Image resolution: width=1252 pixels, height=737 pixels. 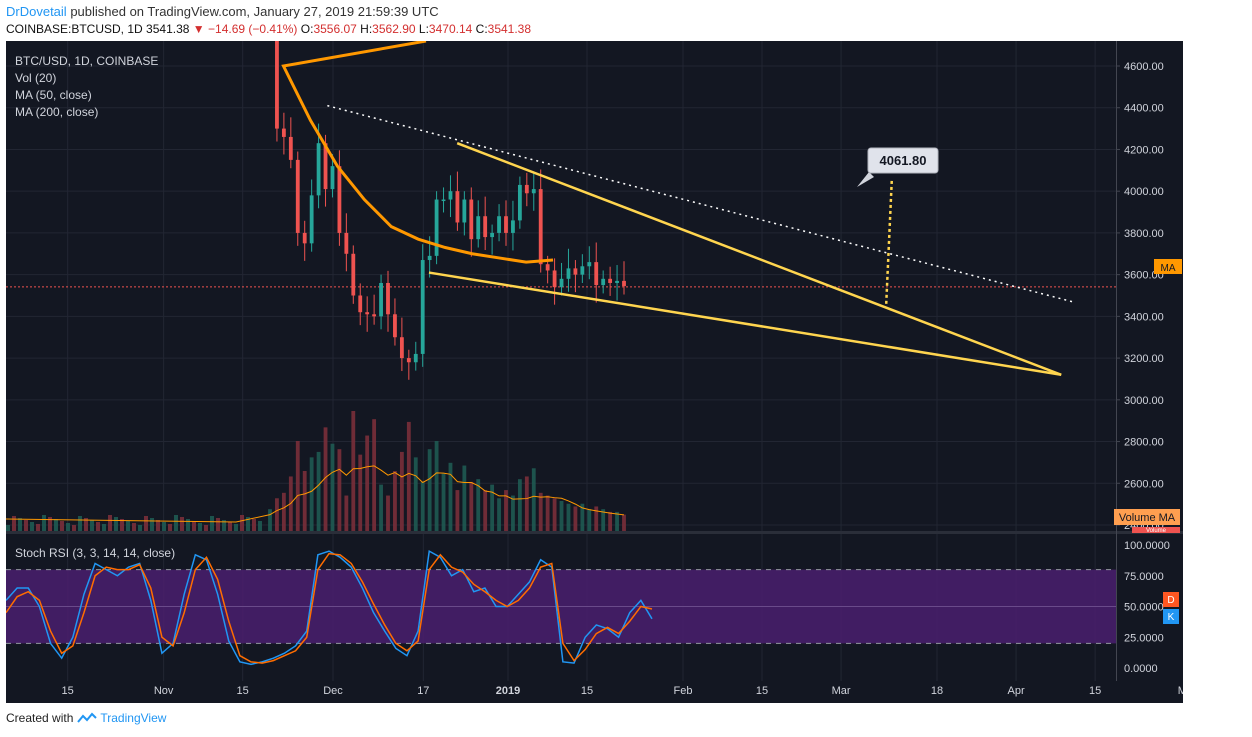 I want to click on tradingview-link: TradingView, so click(x=133, y=718).